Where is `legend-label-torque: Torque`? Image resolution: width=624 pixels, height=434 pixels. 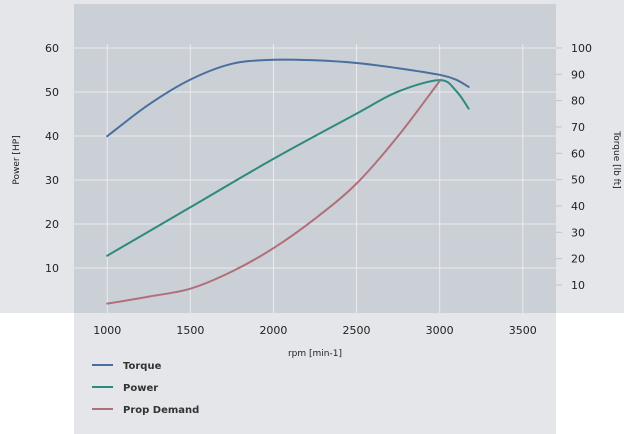 legend-label-torque: Torque is located at coordinates (142, 366).